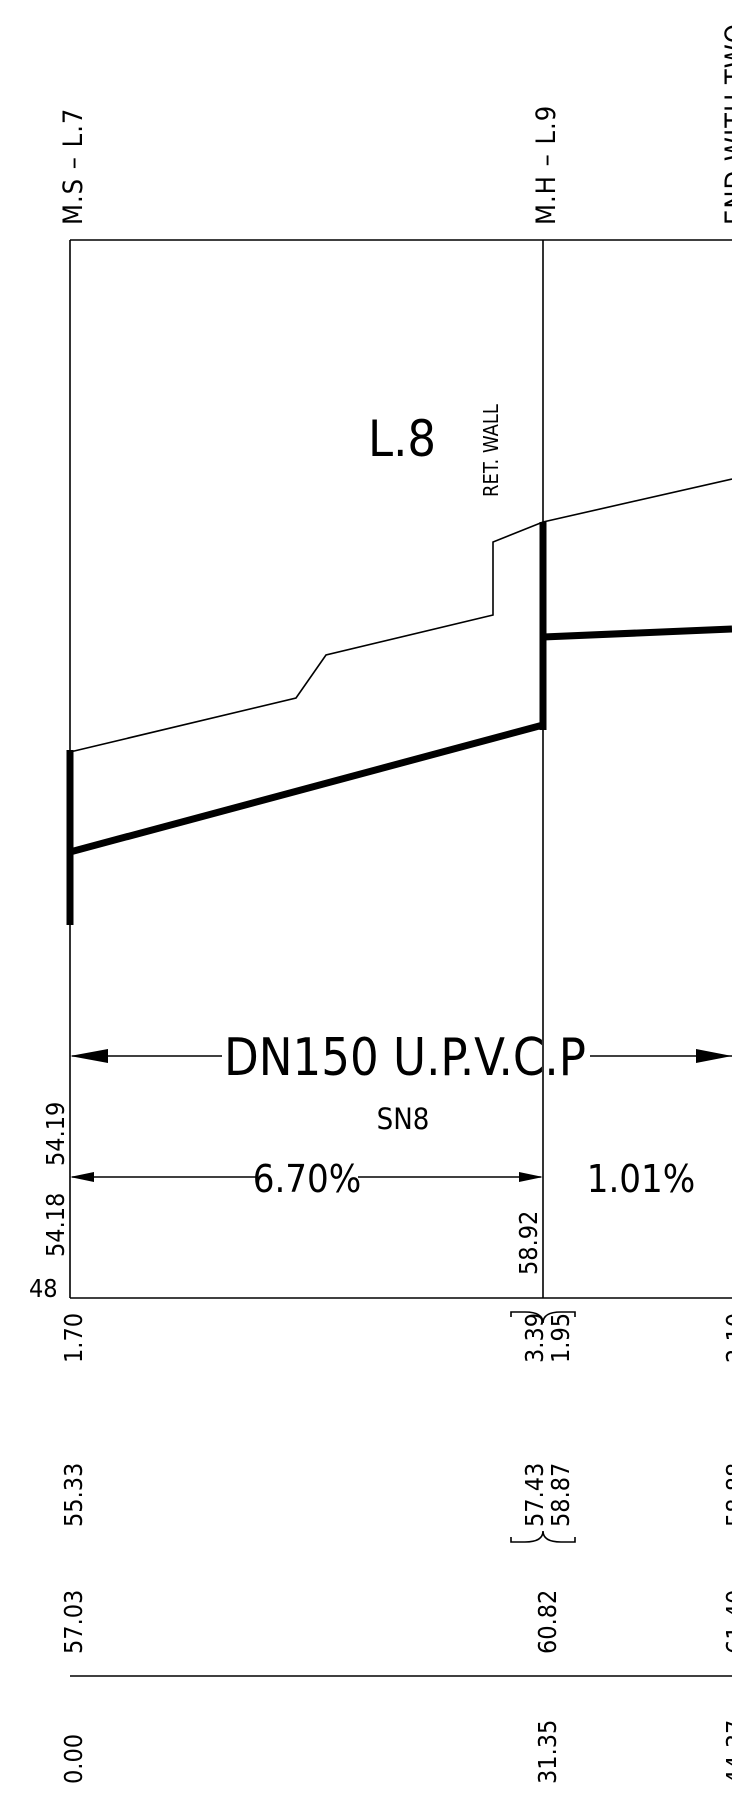 The image size is (732, 1810). I want to click on ret-wall-label: RET. WALL, so click(491, 450).